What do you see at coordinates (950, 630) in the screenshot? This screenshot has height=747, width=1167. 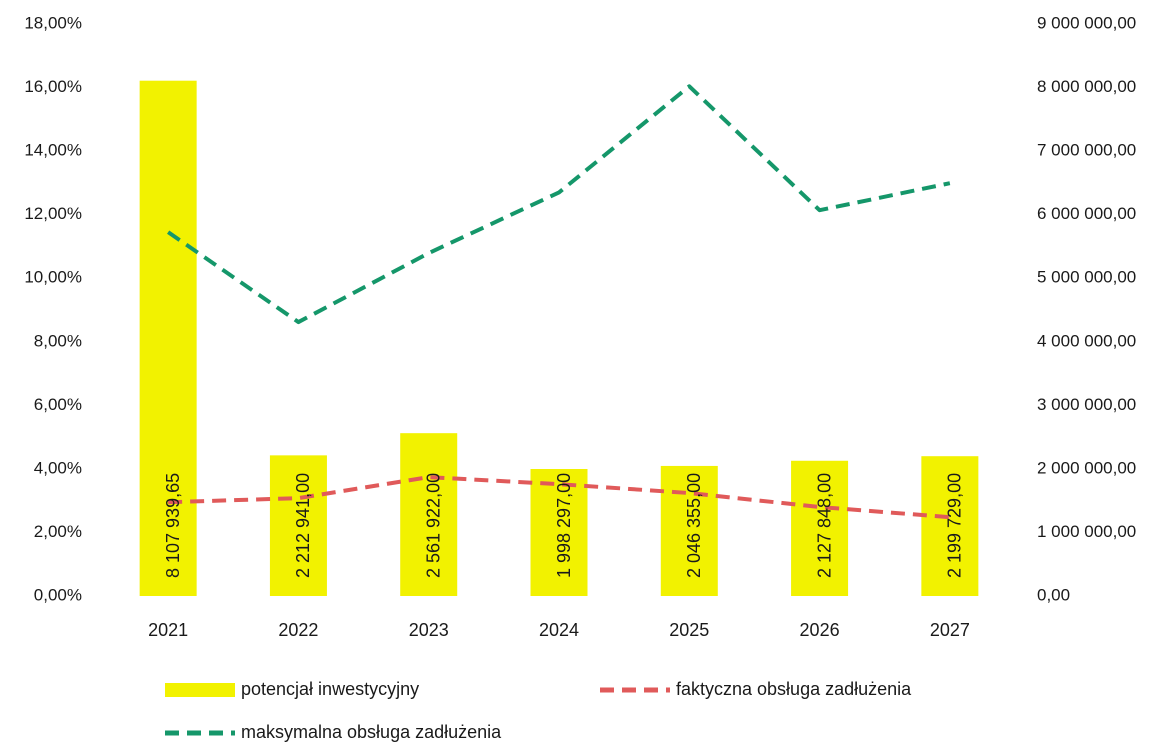 I see `x-tick-label: 2027` at bounding box center [950, 630].